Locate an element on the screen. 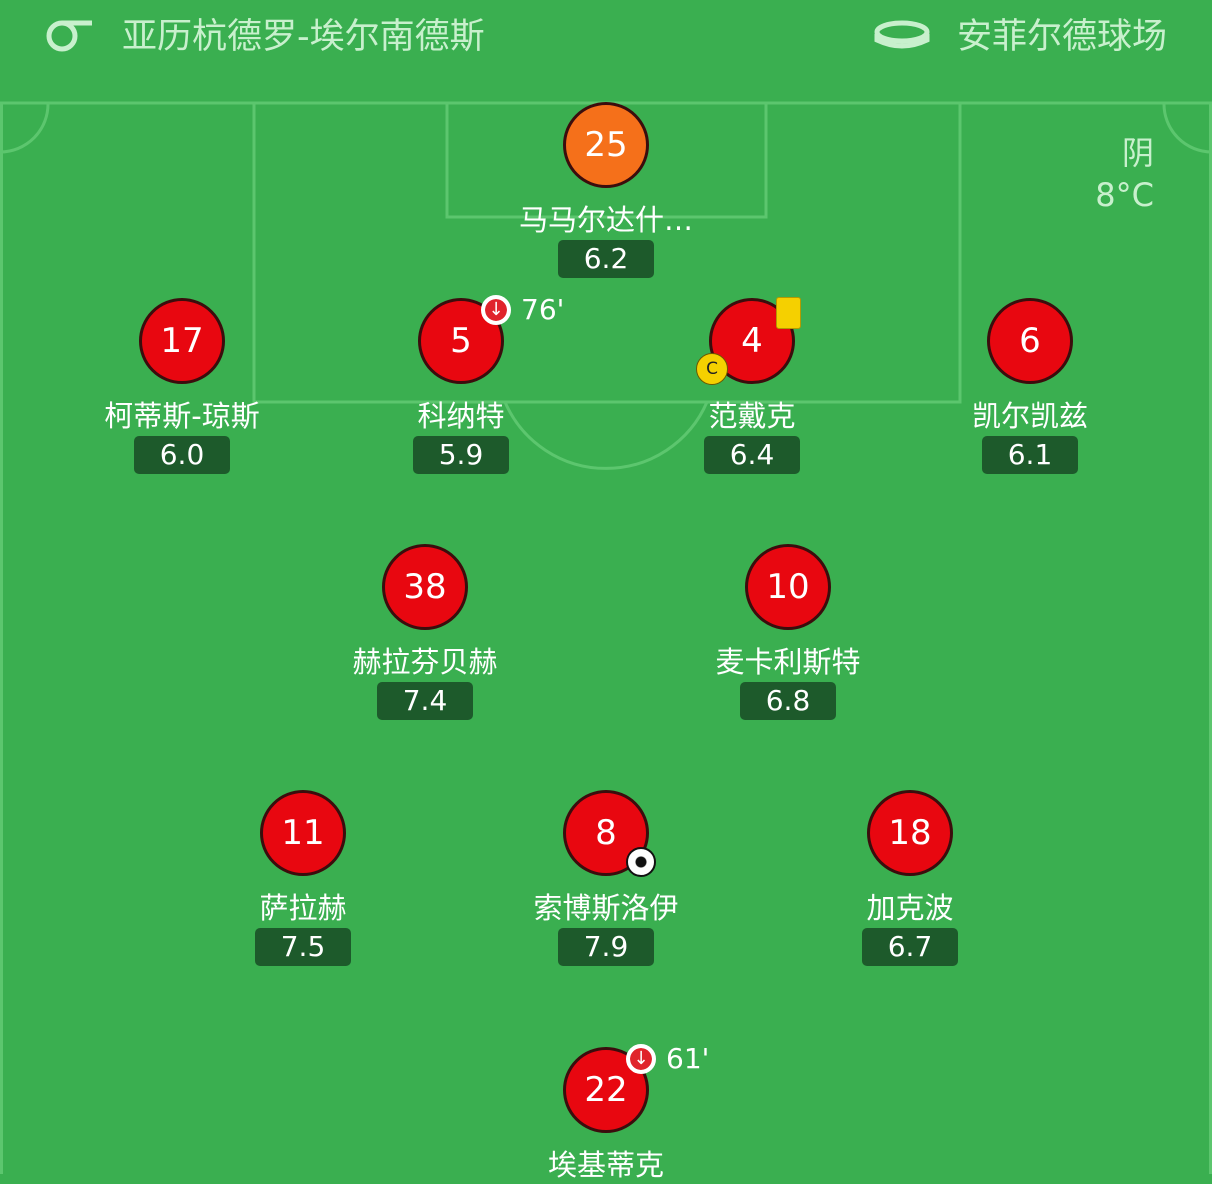 This screenshot has height=1184, width=1212. player-name: 萨拉赫 is located at coordinates (303, 908).